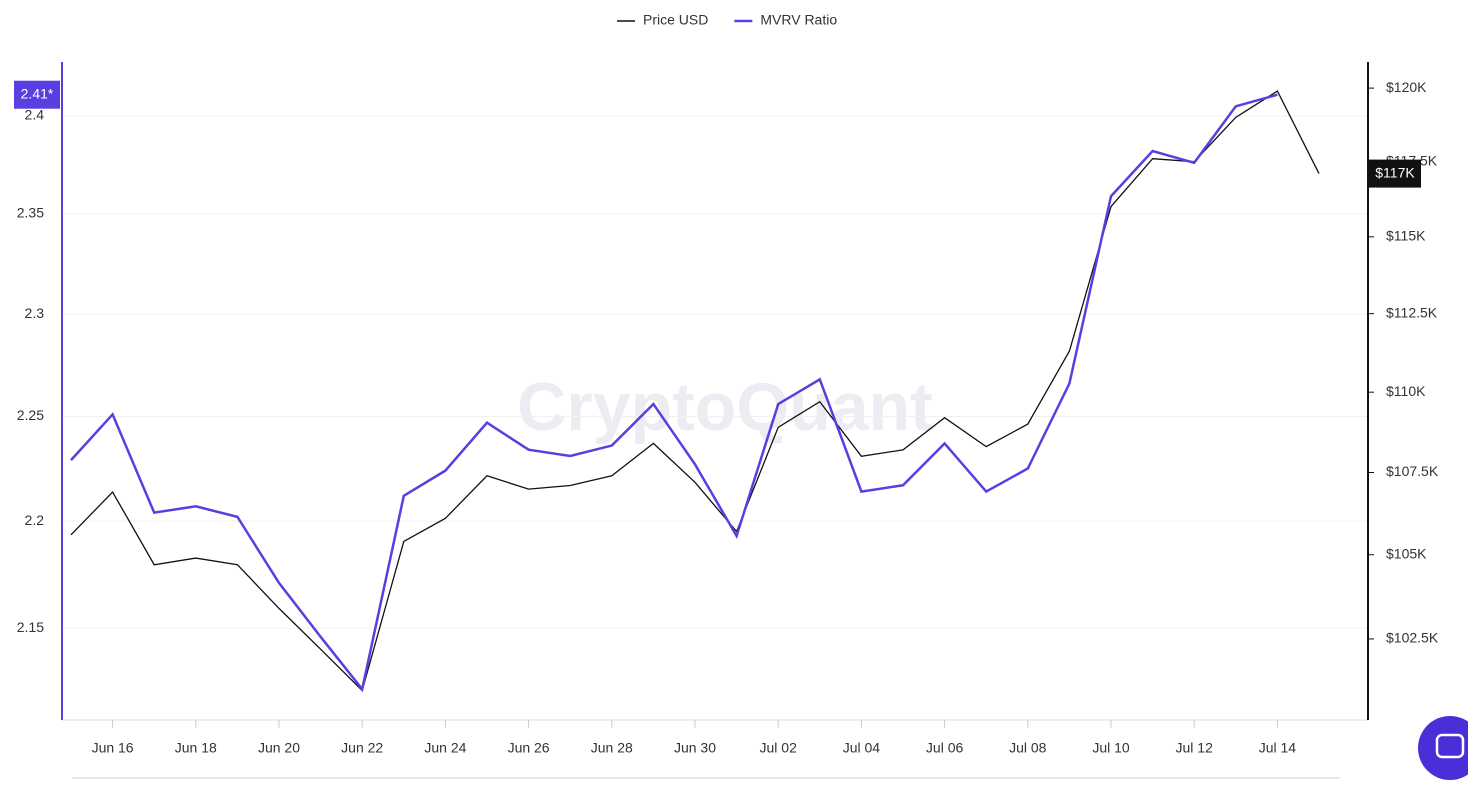  What do you see at coordinates (798, 20) in the screenshot?
I see `legend-label: MVRV Ratio` at bounding box center [798, 20].